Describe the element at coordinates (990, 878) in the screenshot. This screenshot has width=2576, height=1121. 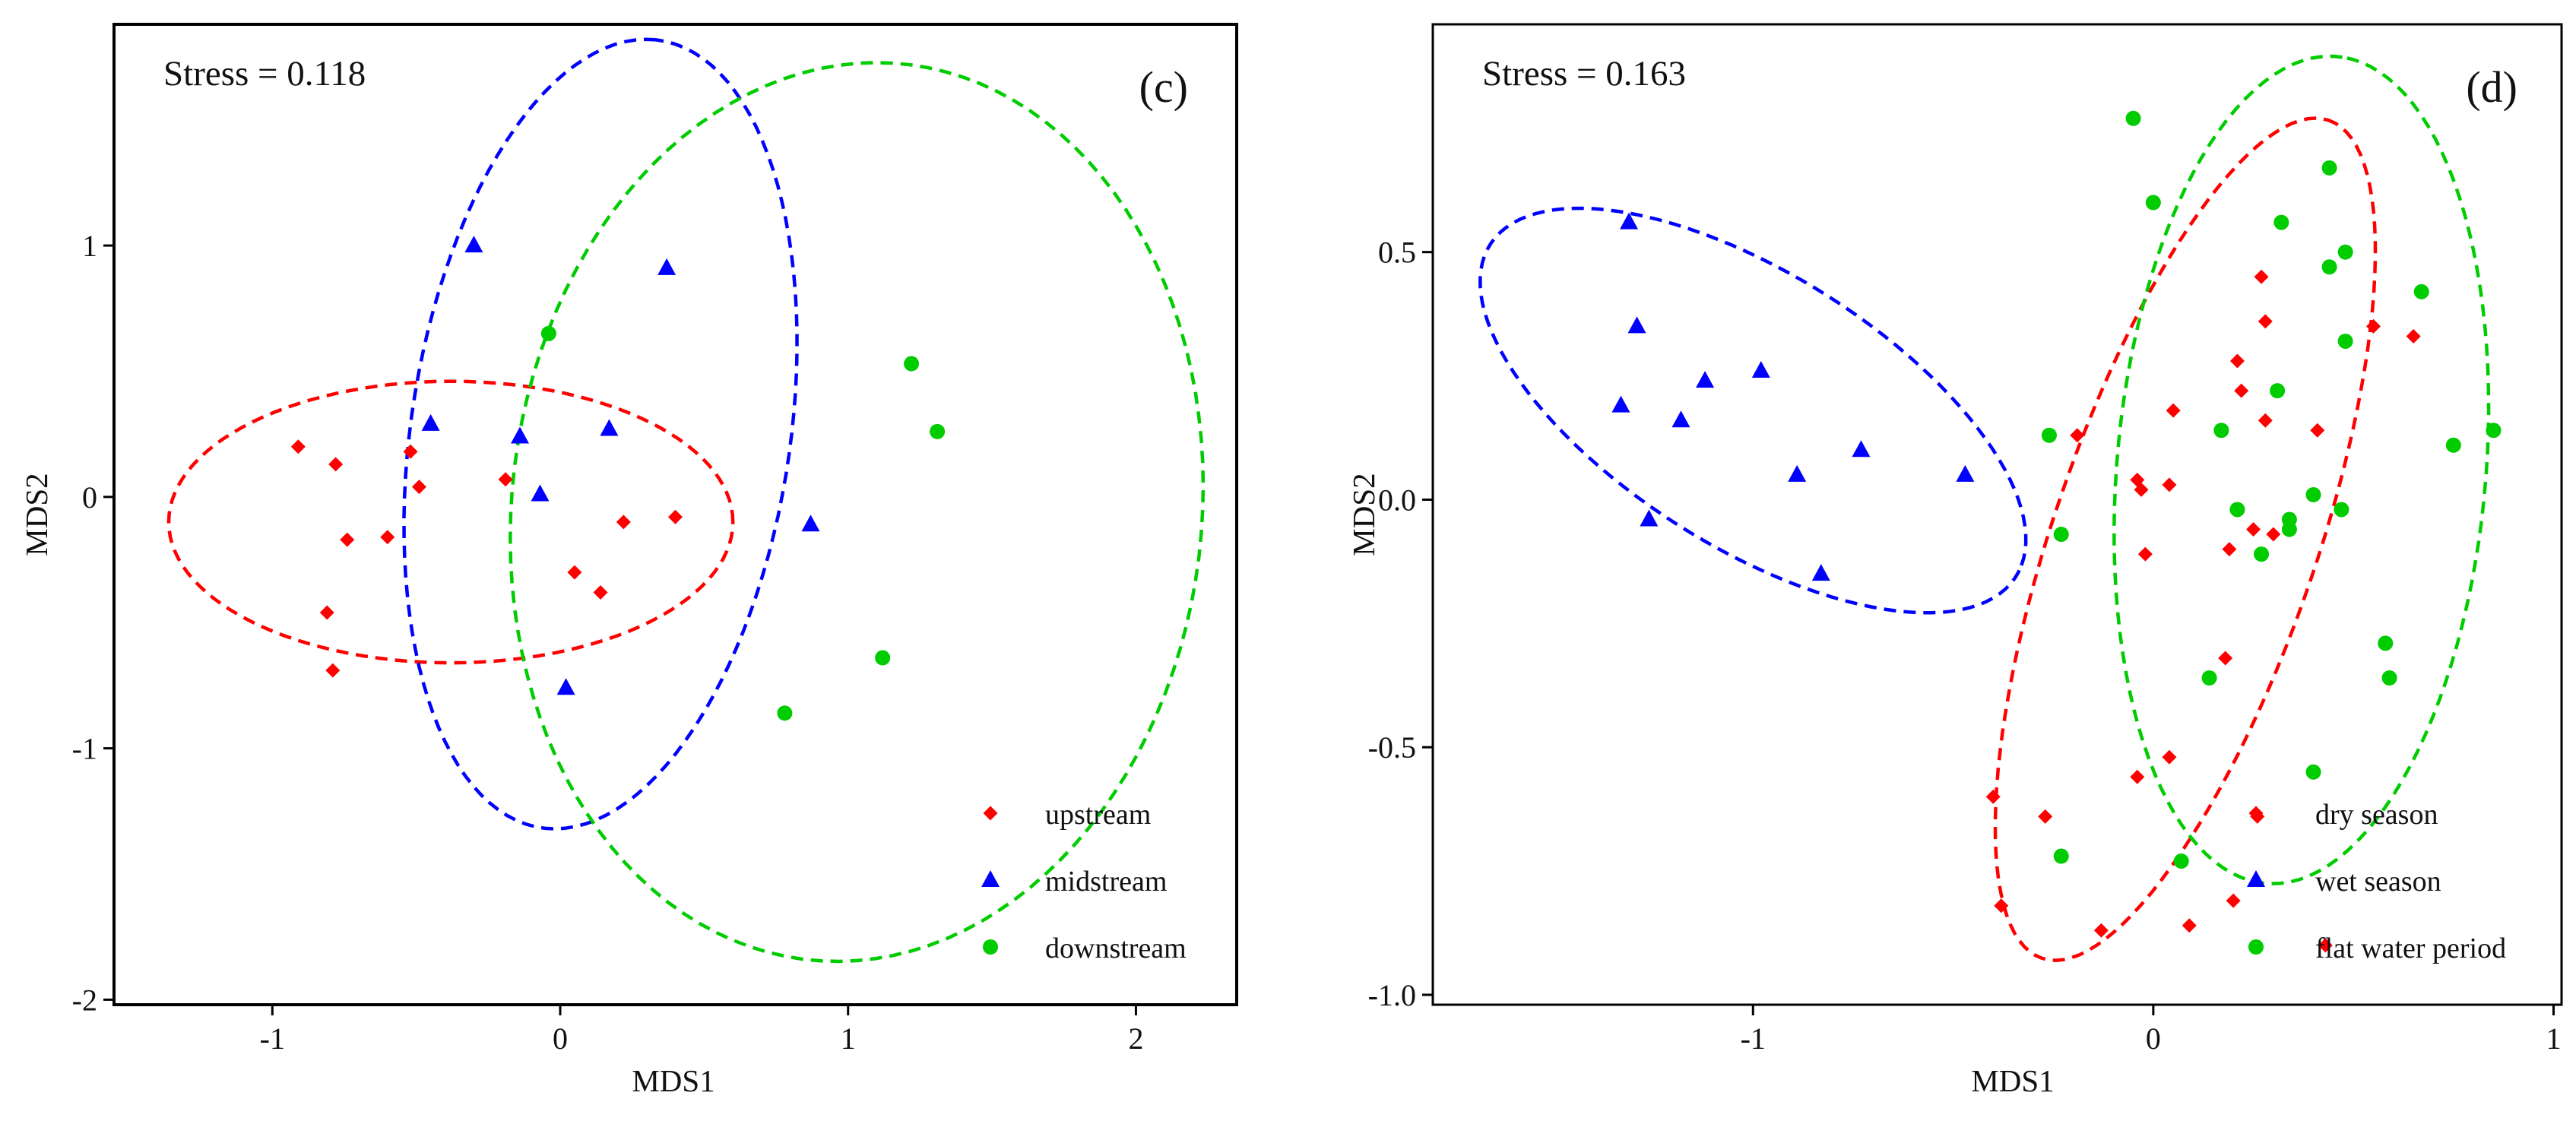
I see `legend-marker-midstream` at that location.